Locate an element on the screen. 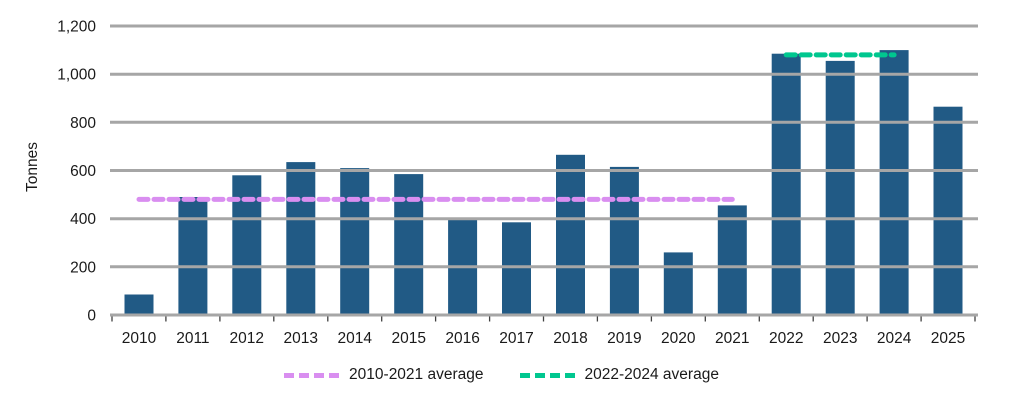 The width and height of the screenshot is (1019, 404). x-tick-label-2023: 2023 is located at coordinates (840, 338).